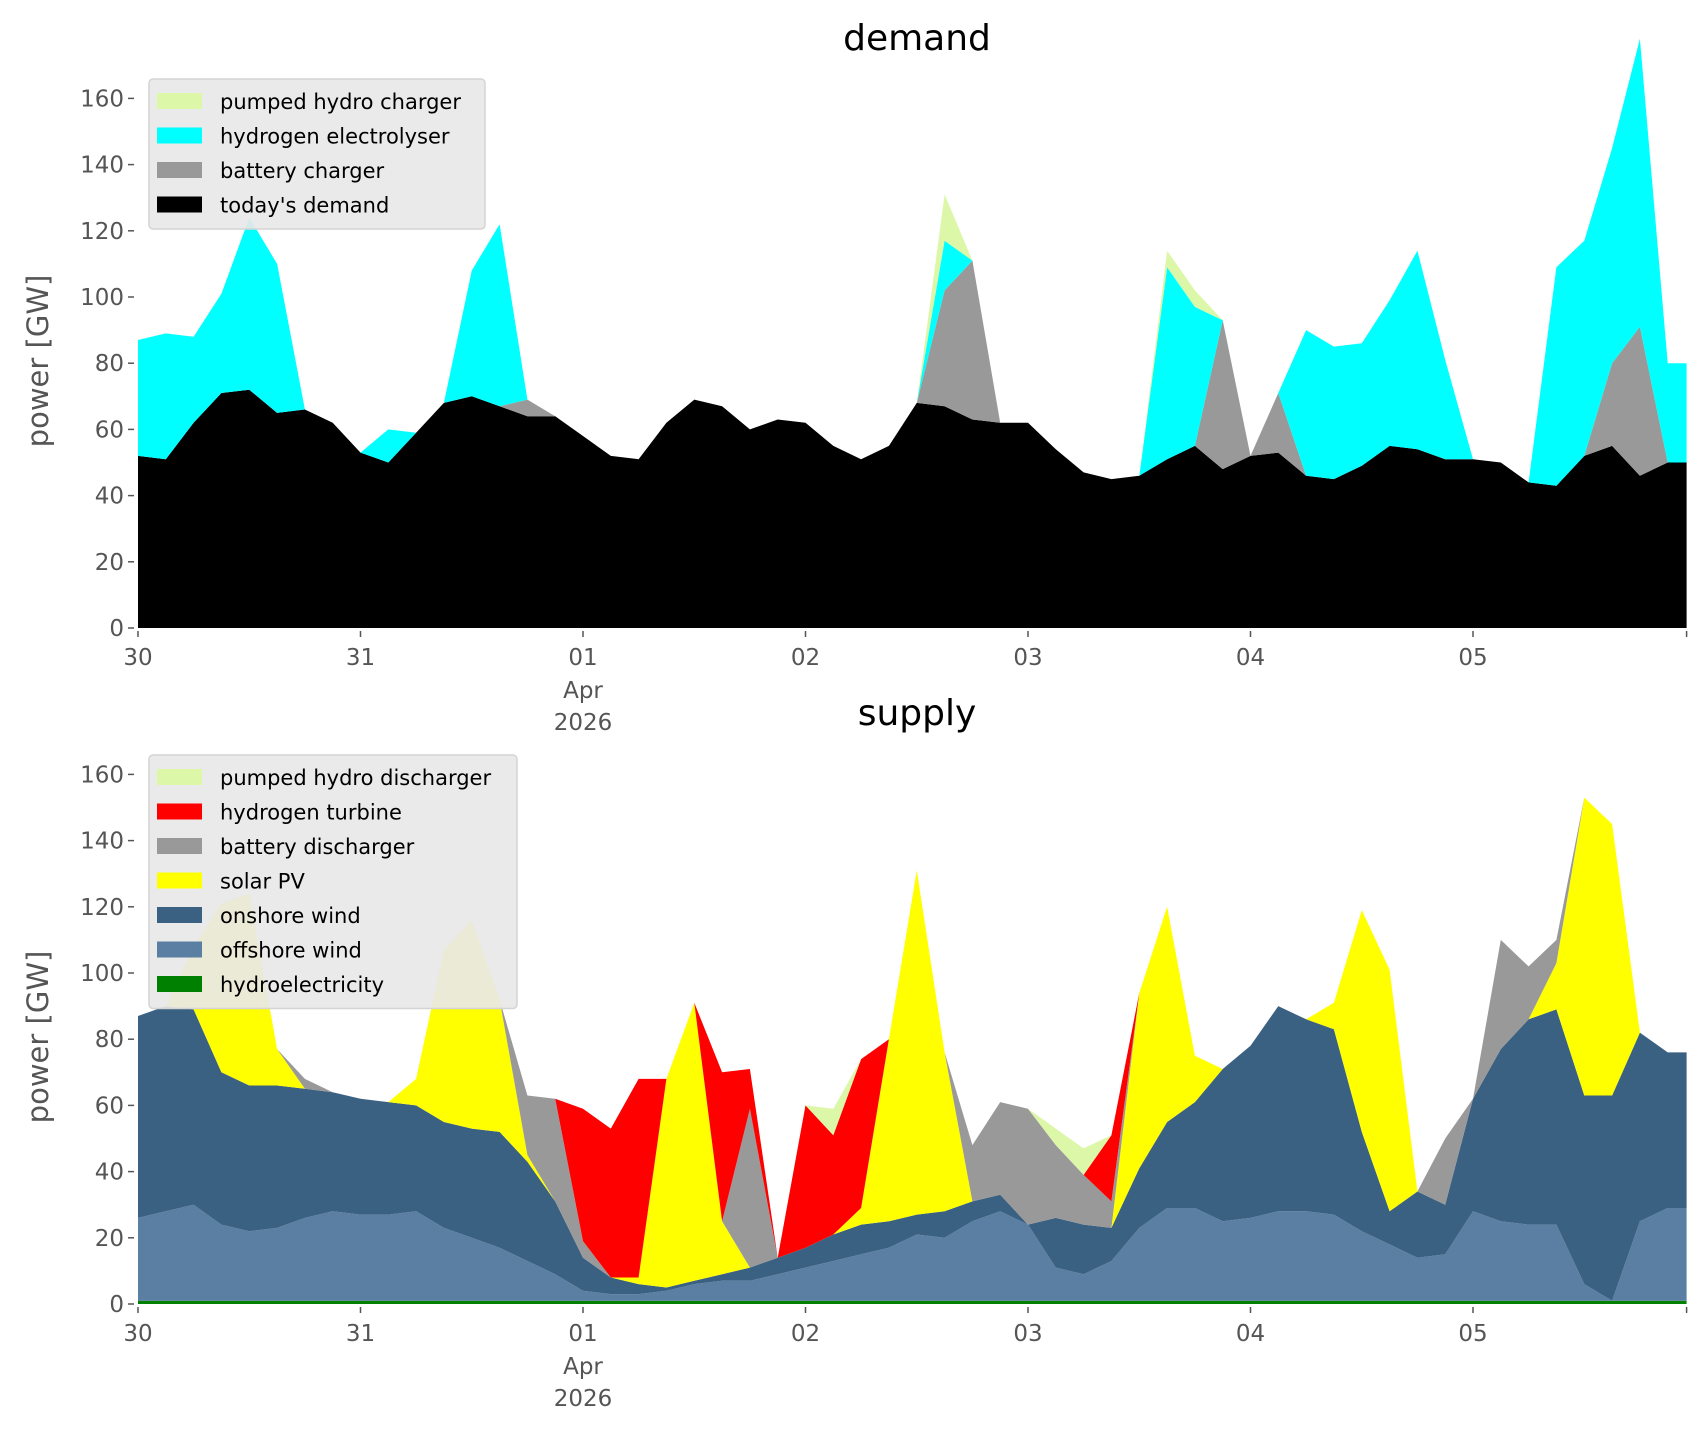 The height and width of the screenshot is (1431, 1706). What do you see at coordinates (912, 1302) in the screenshot?
I see `area-hydroelectricity` at bounding box center [912, 1302].